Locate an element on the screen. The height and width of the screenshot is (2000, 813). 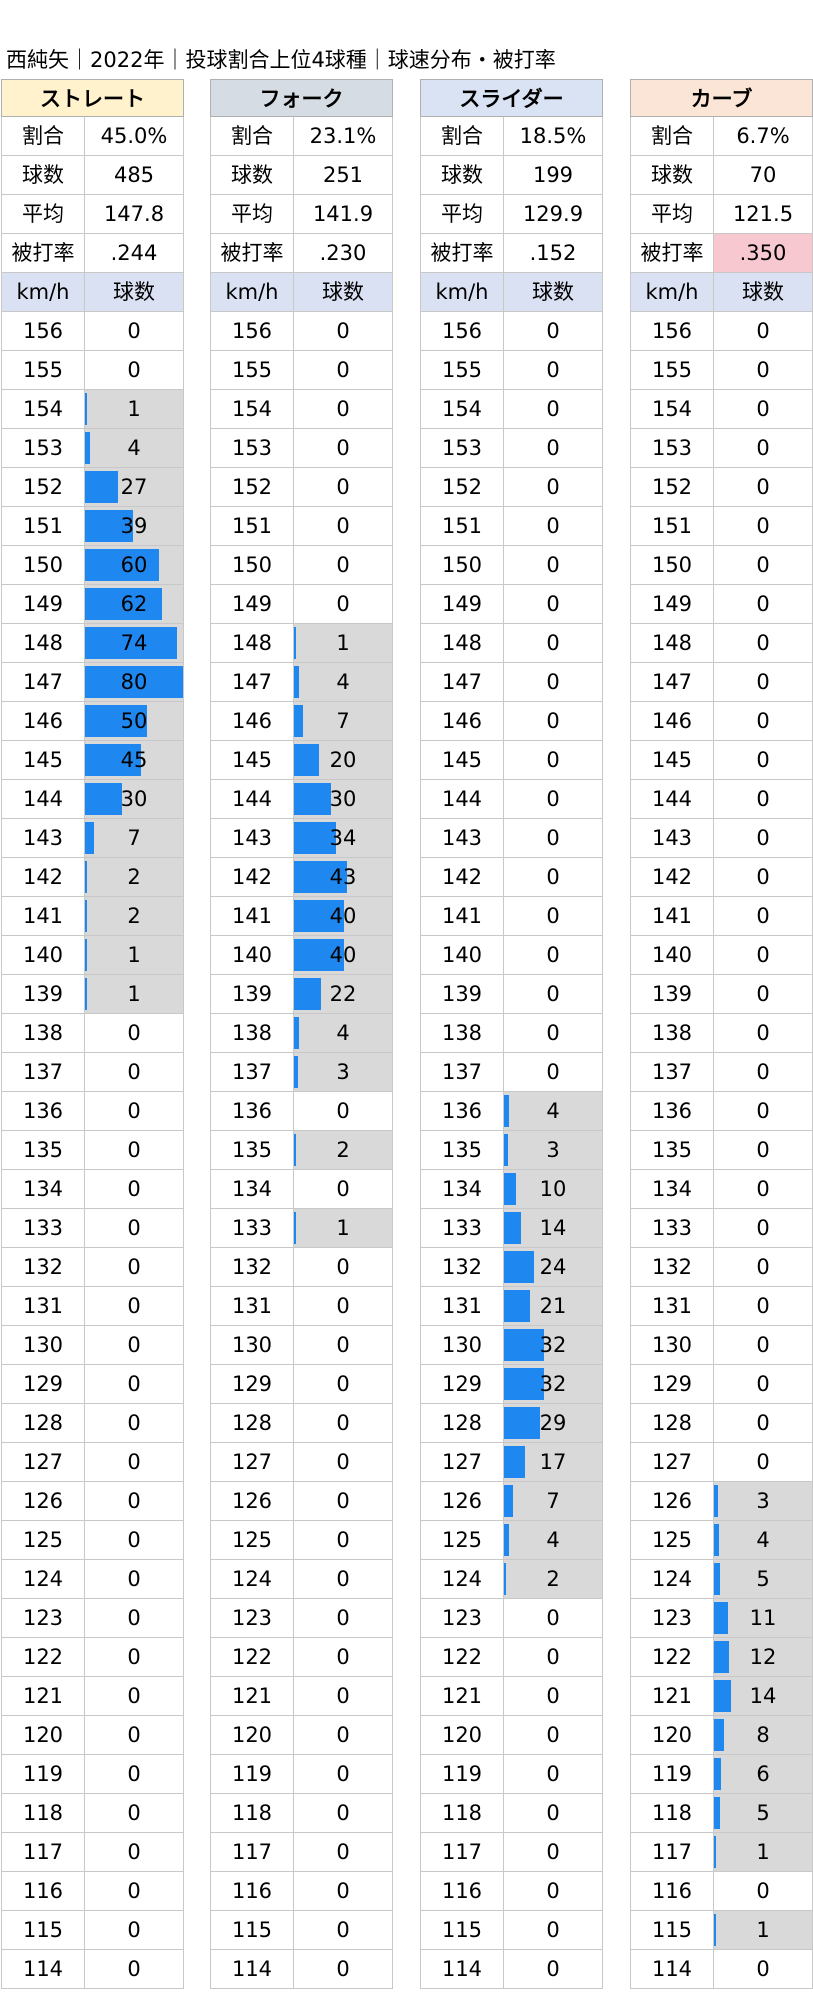
stat-label: 球数 is located at coordinates (462, 175).